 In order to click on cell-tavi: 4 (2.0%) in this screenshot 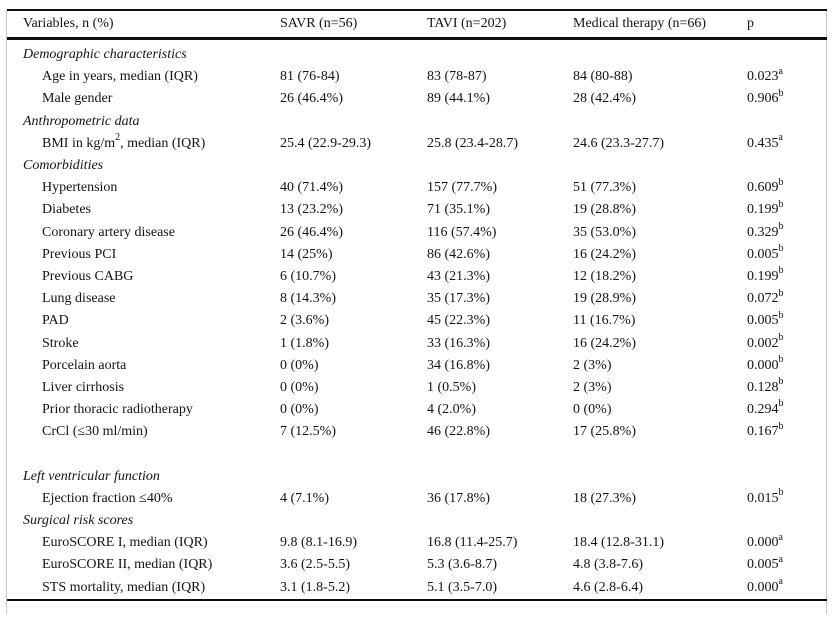, I will do `click(451, 410)`.